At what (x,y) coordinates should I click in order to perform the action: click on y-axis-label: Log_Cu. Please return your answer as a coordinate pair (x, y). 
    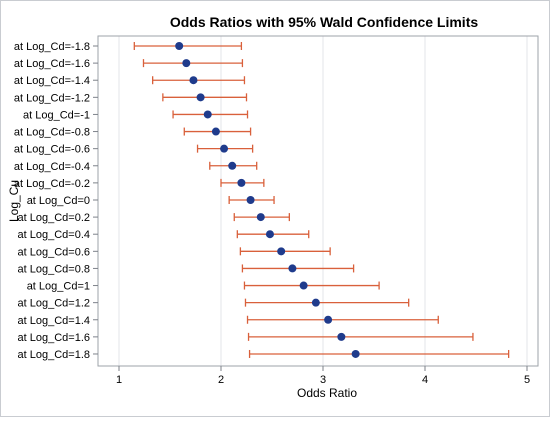
    Looking at the image, I should click on (14, 201).